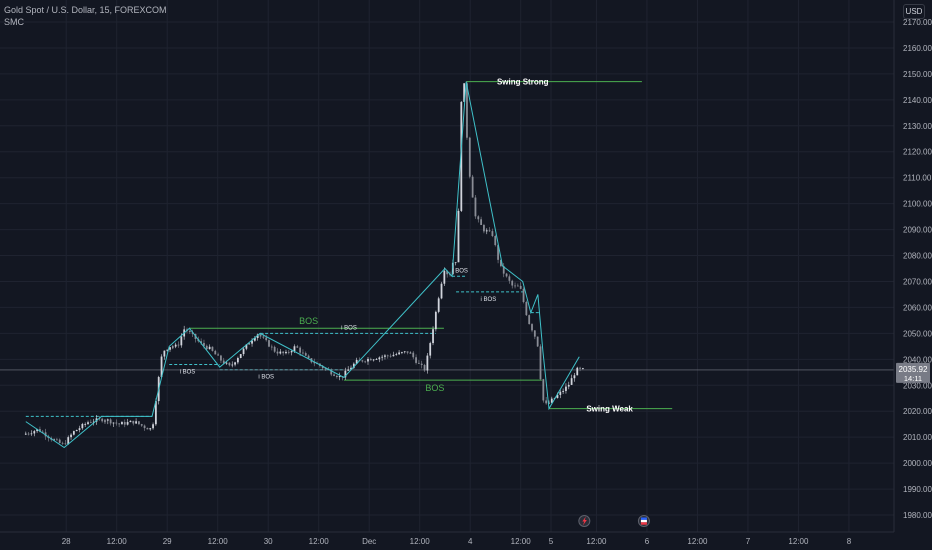  I want to click on y-tick-label: 2130.00, so click(917, 126).